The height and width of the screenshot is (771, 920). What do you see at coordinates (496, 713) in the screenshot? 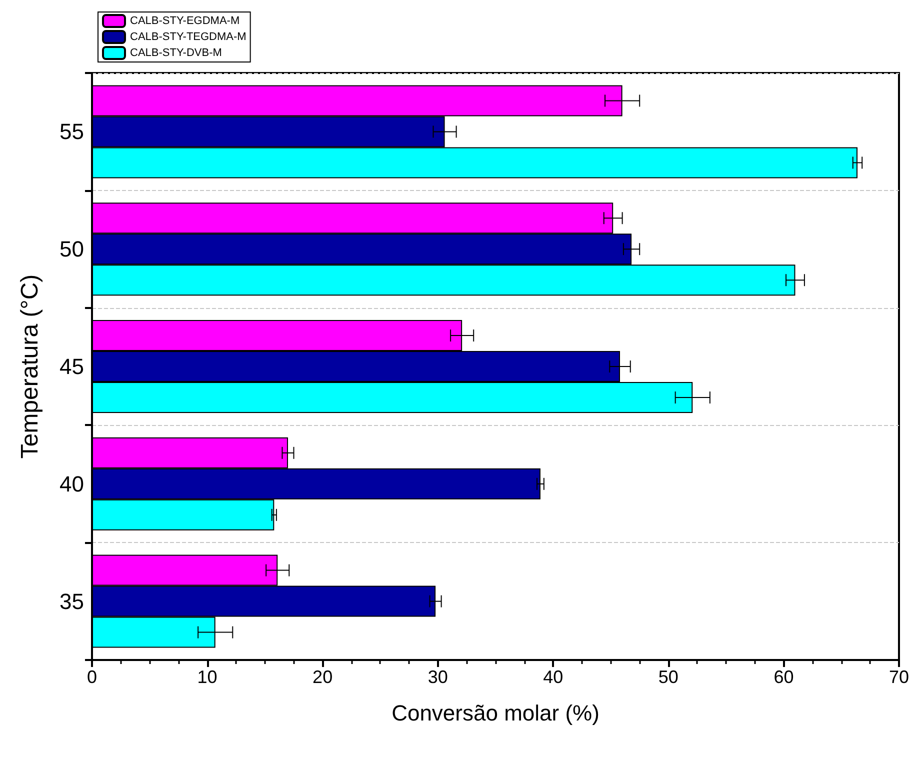
I see `x-axis-title: Conversão molar (%)` at bounding box center [496, 713].